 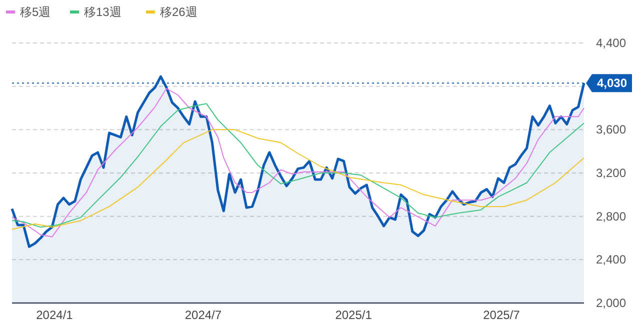 What do you see at coordinates (611, 259) in the screenshot?
I see `y-tick-label: 2,400` at bounding box center [611, 259].